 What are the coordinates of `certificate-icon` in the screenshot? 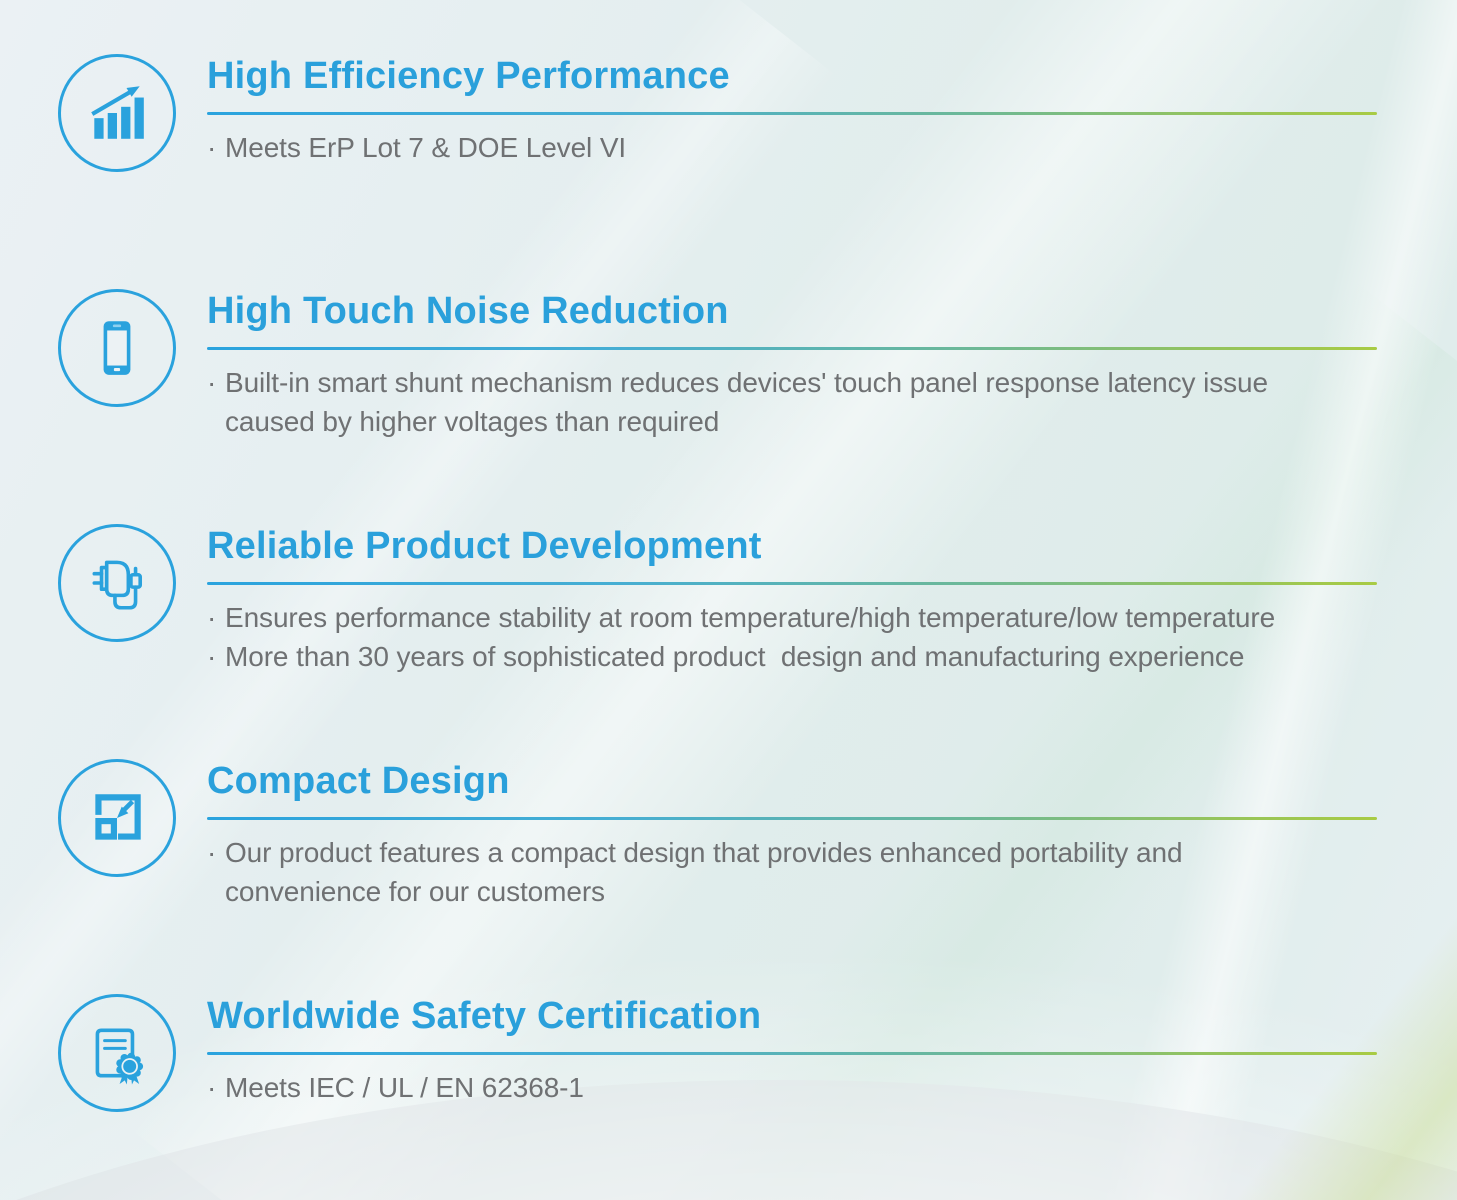 It's located at (117, 1053).